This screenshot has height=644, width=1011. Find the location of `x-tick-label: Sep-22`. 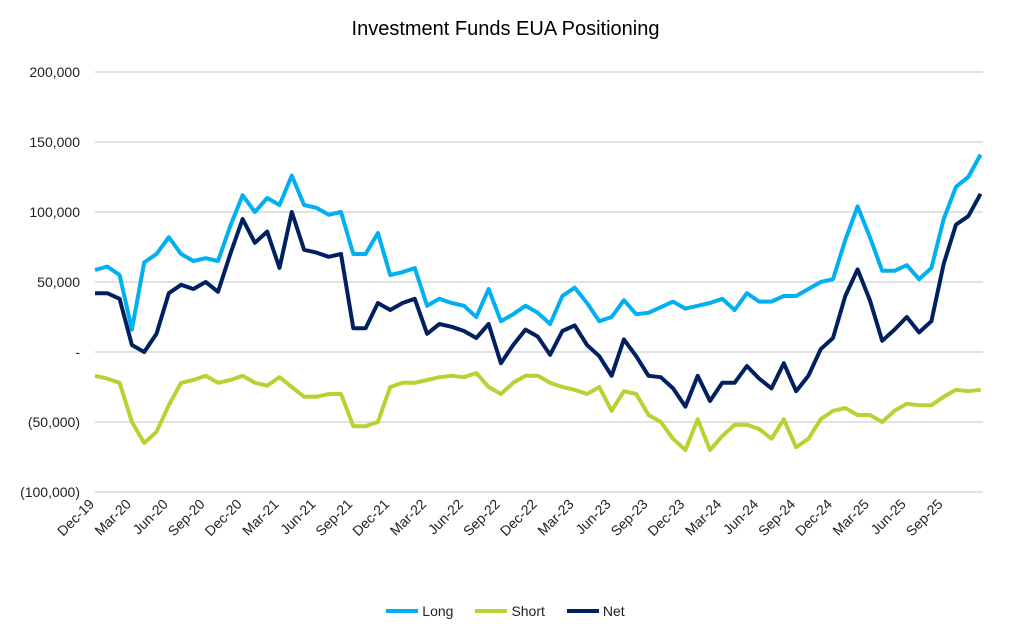

x-tick-label: Sep-22 is located at coordinates (481, 517).